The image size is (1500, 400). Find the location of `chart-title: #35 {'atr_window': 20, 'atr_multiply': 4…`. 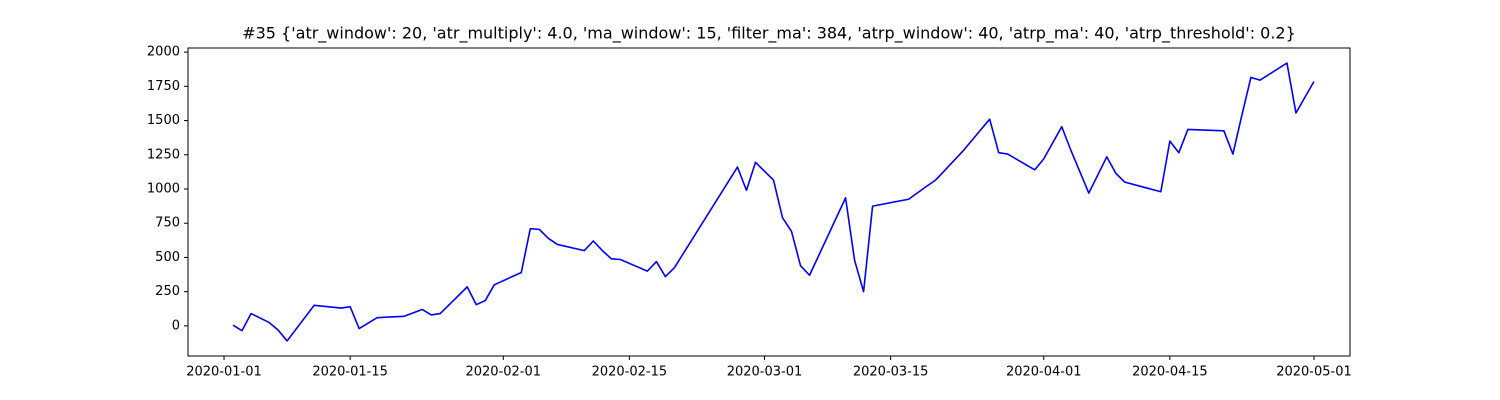

chart-title: #35 {'atr_window': 20, 'atr_multiply': 4… is located at coordinates (769, 34).